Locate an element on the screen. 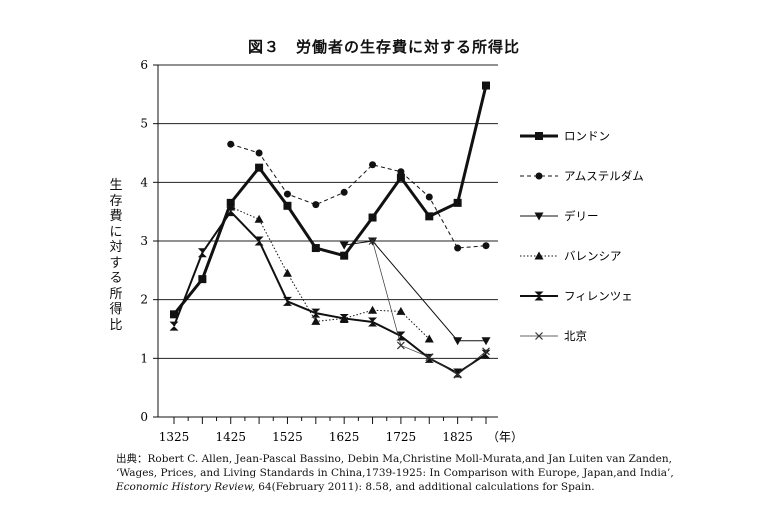 The height and width of the screenshot is (519, 768). y-tick-label: 2 is located at coordinates (144, 300).